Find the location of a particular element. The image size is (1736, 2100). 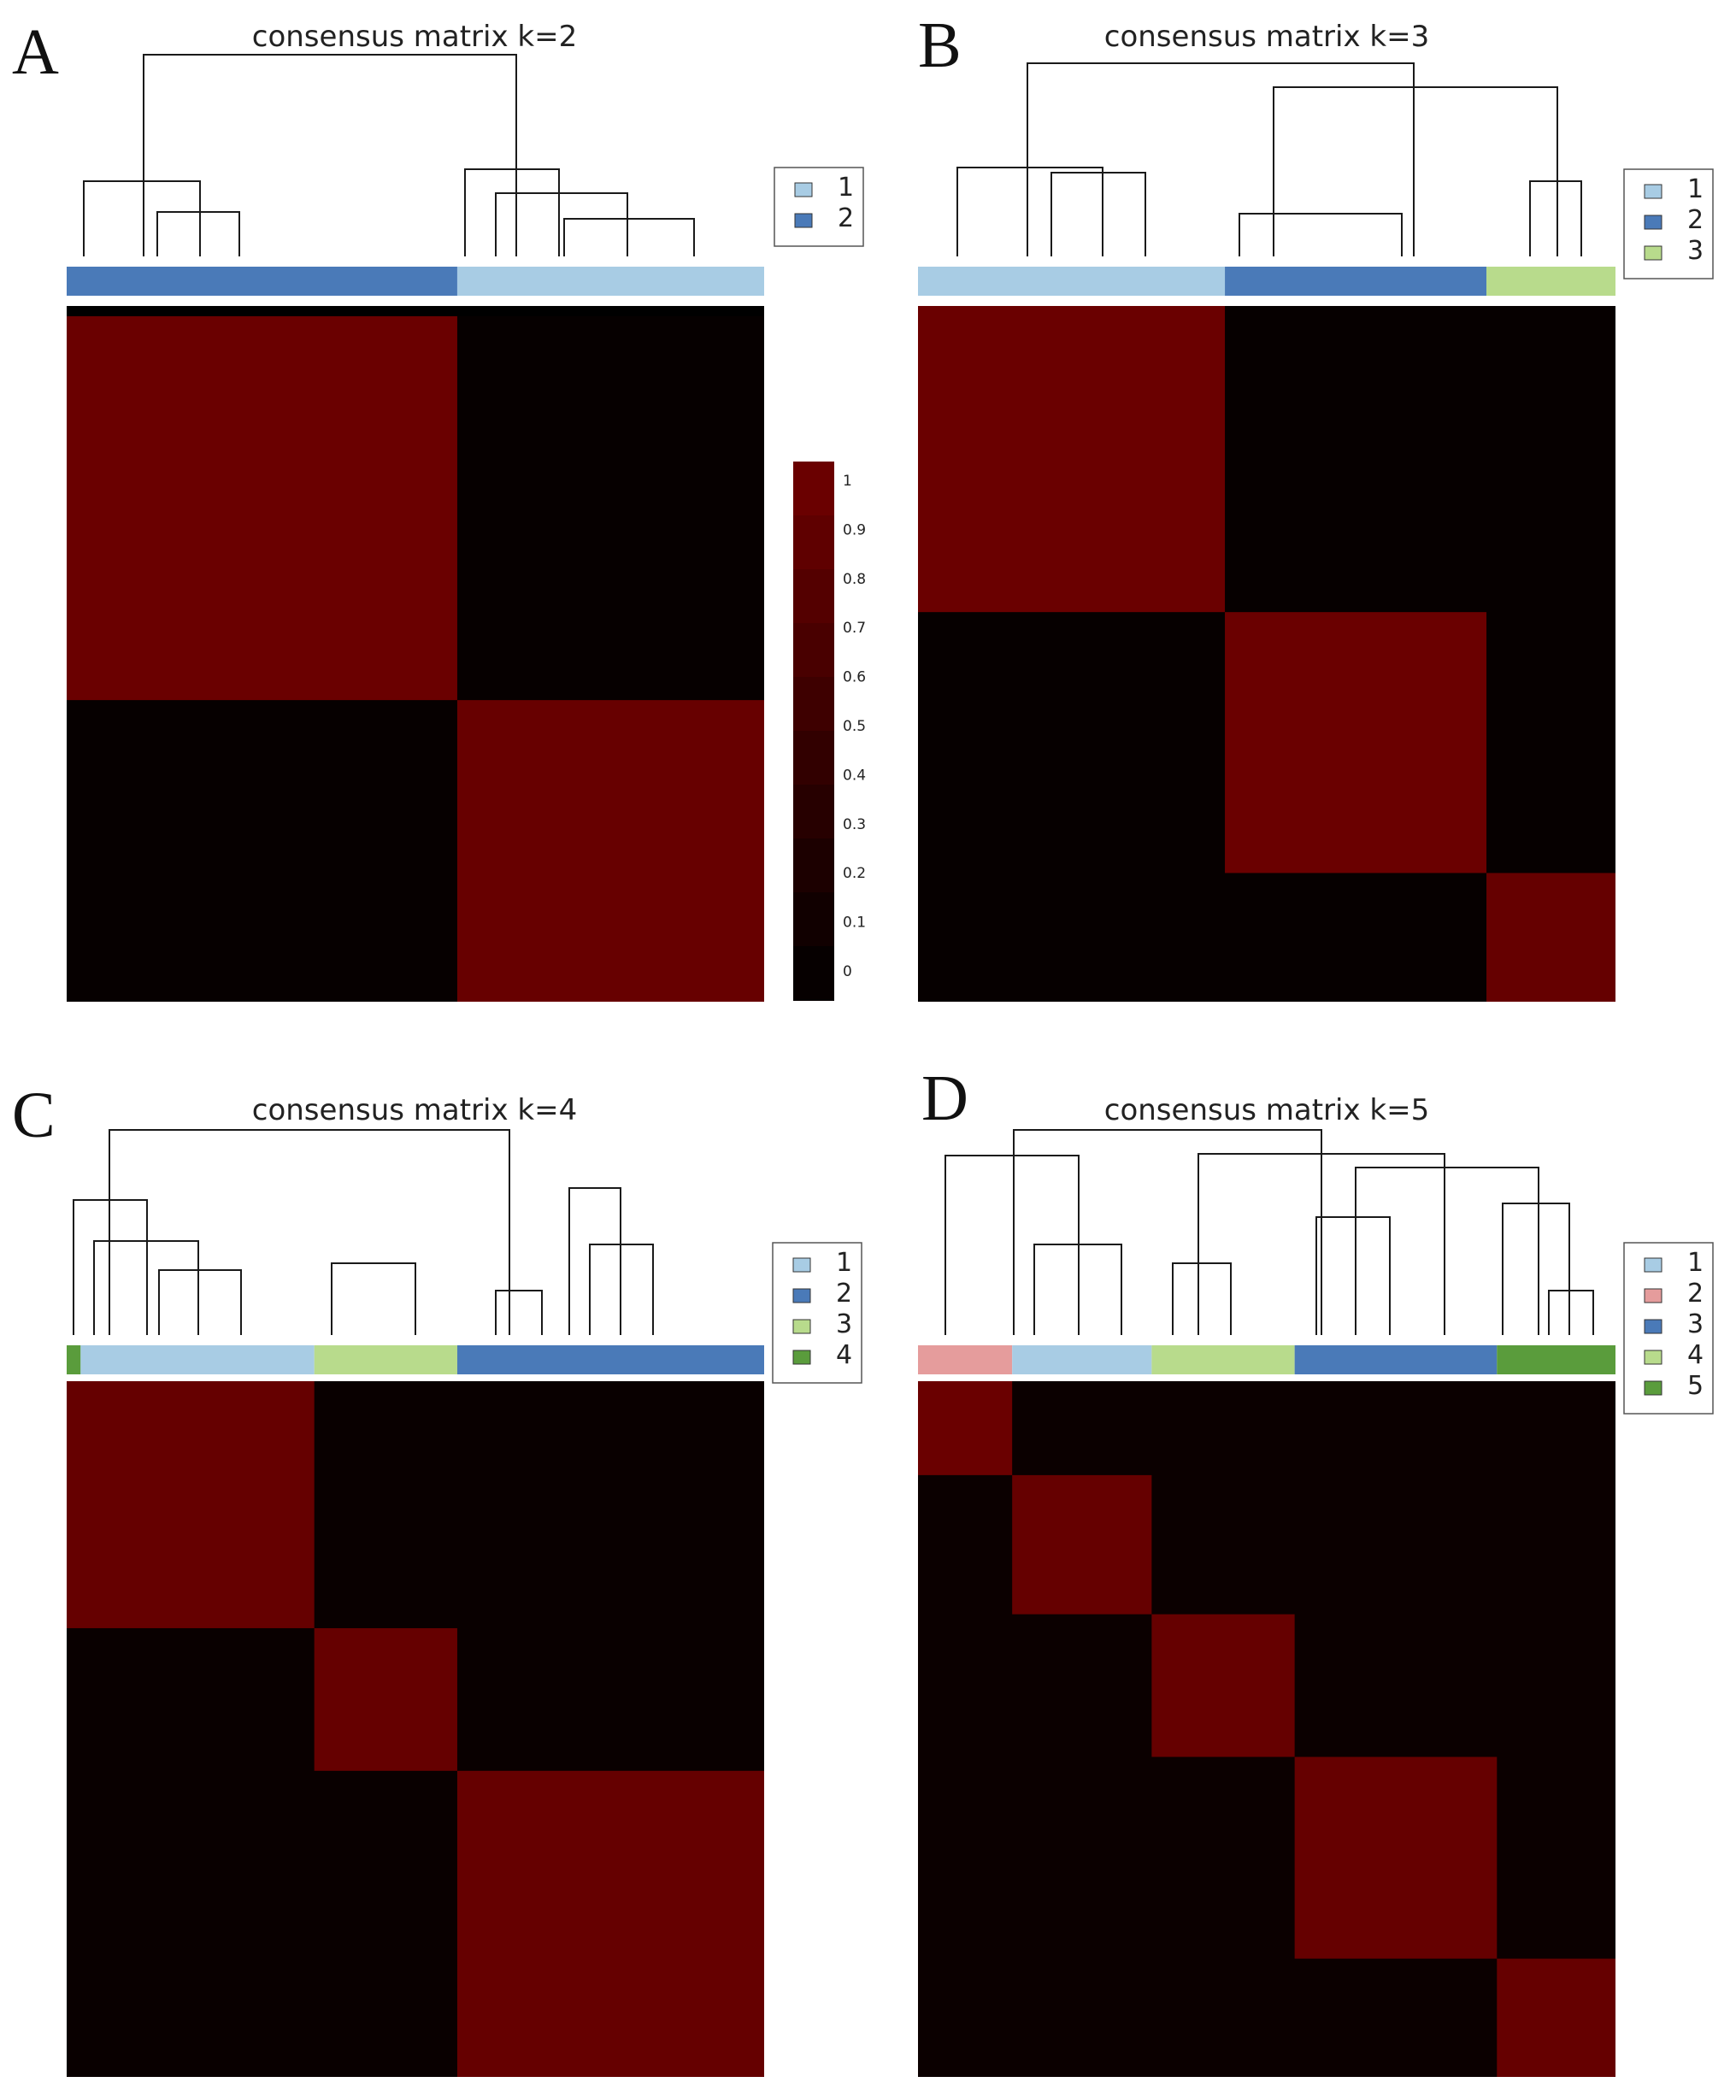

colorbar-tick-label: 0.3 is located at coordinates (854, 824).